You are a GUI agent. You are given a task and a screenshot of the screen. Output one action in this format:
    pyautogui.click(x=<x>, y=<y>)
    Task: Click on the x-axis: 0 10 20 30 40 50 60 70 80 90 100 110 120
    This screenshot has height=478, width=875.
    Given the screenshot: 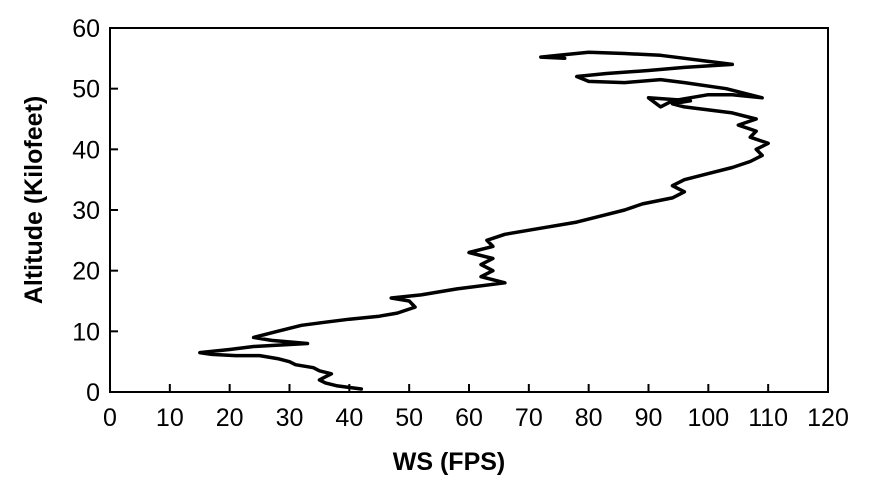 What is the action you would take?
    pyautogui.click(x=476, y=408)
    